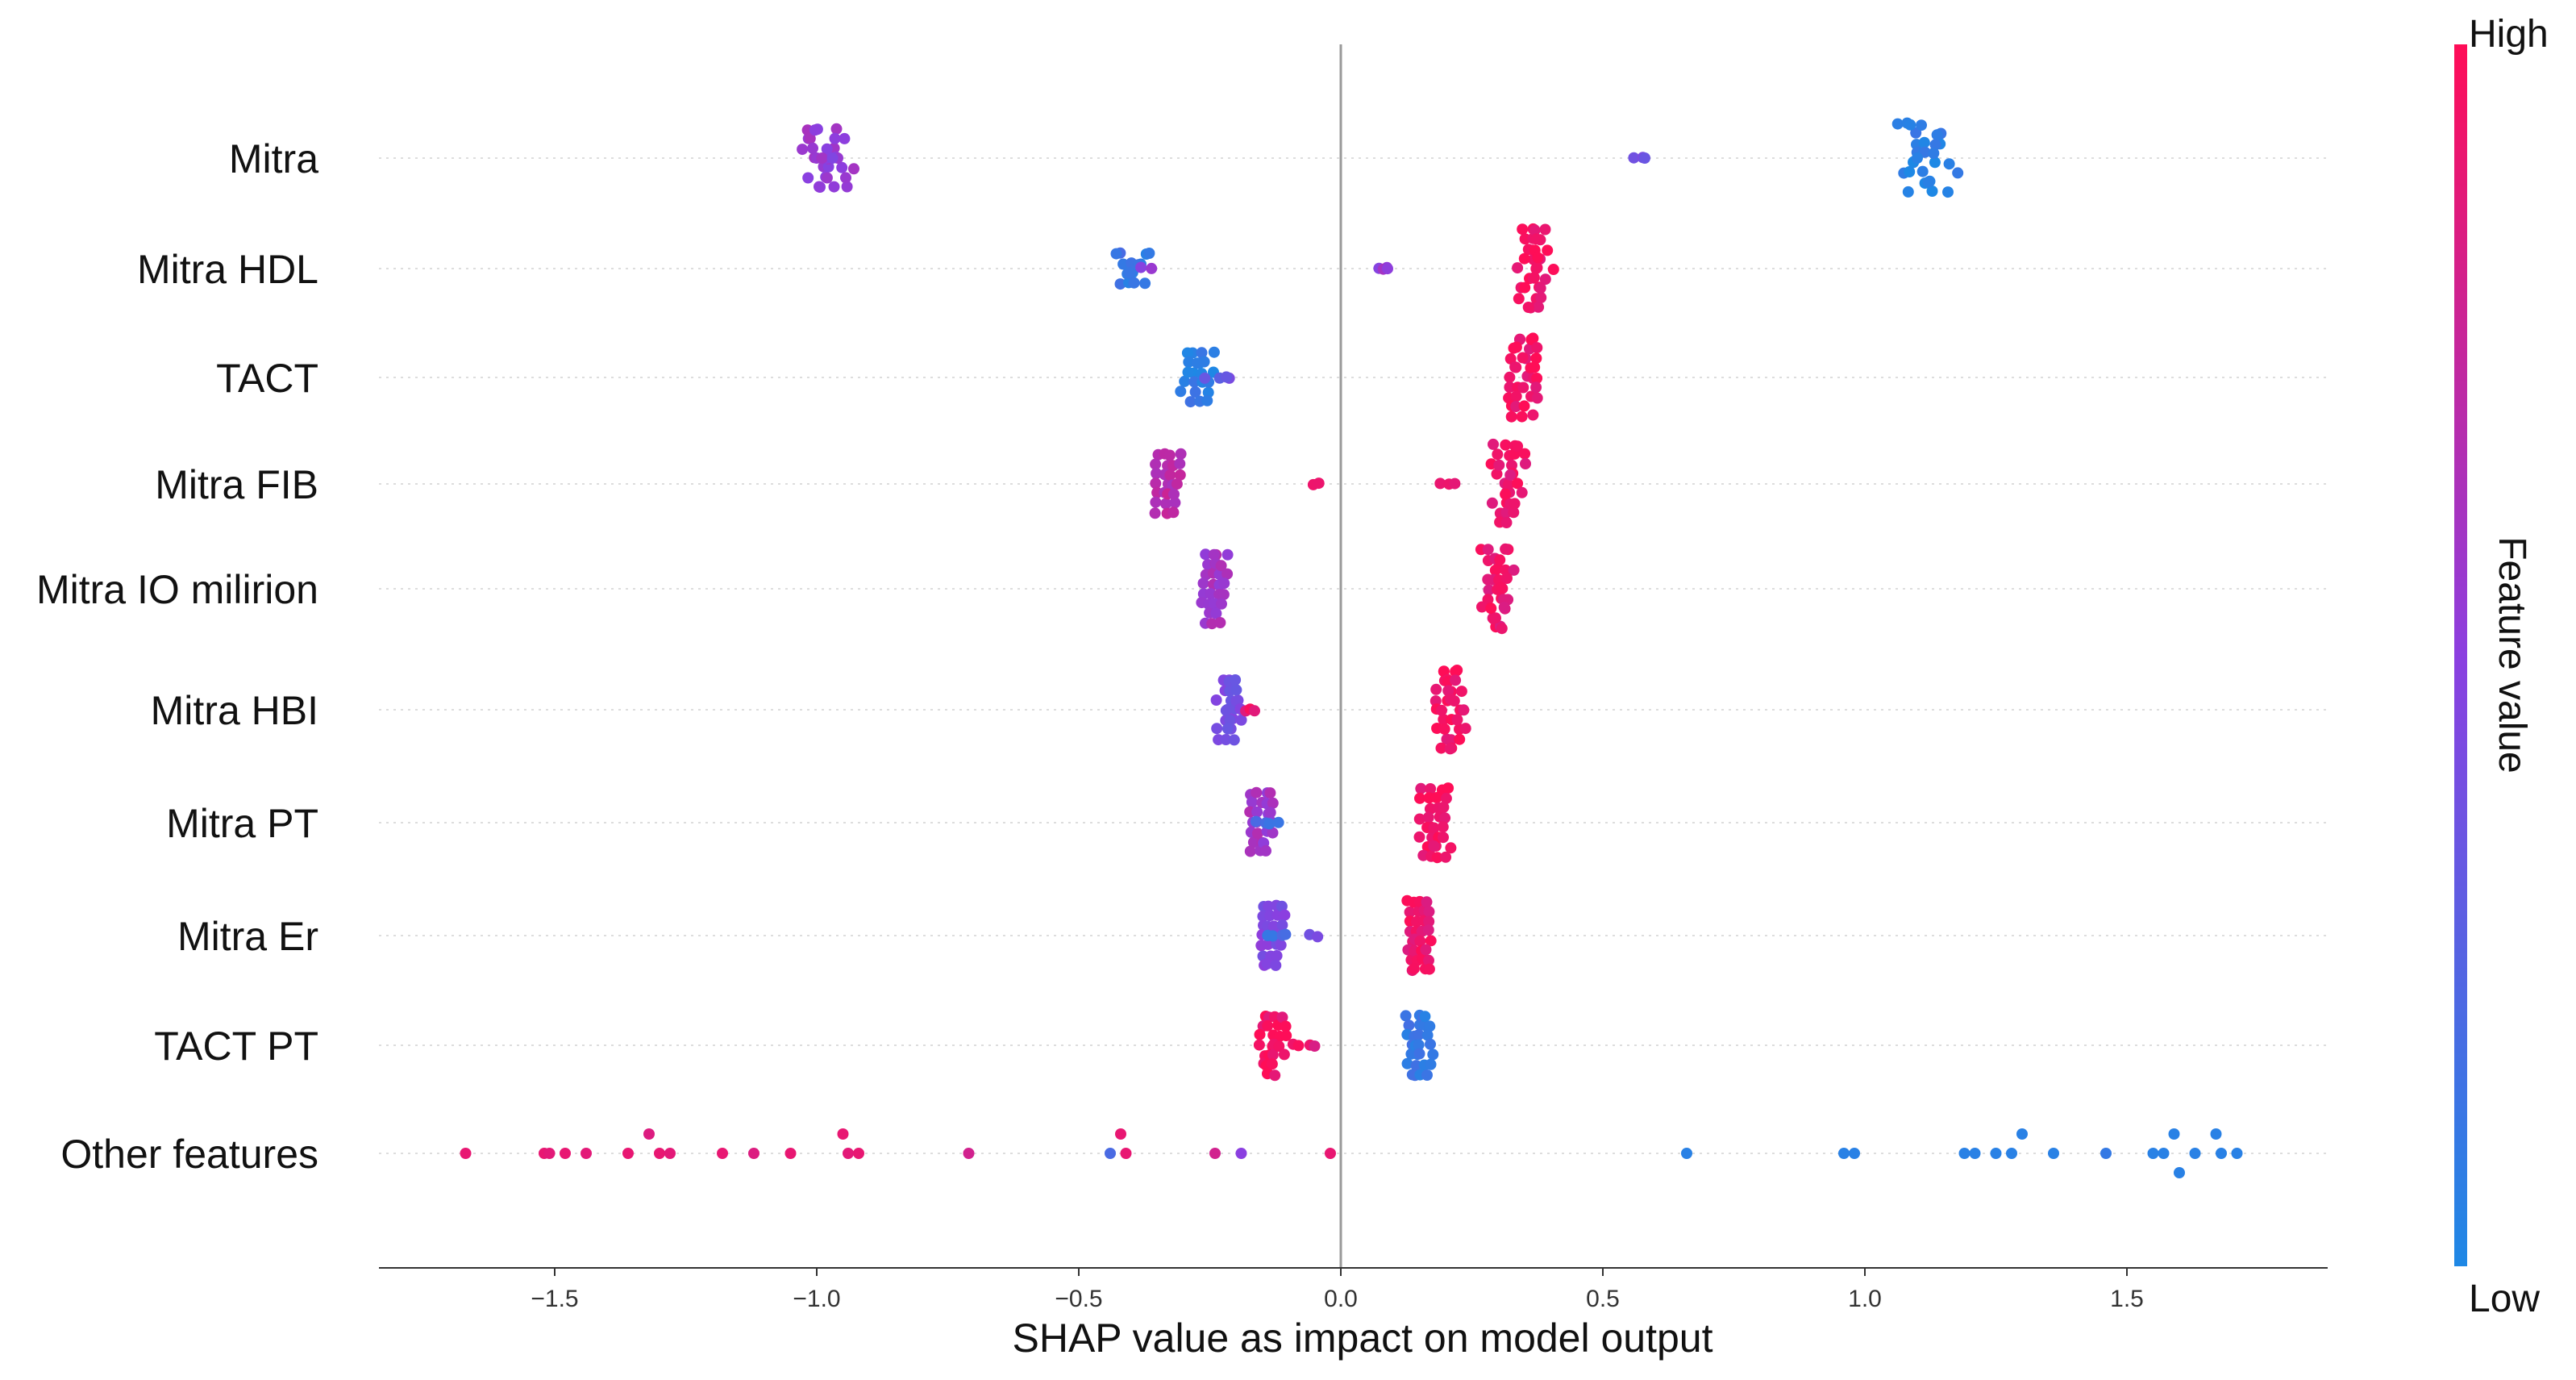 The image size is (2576, 1380). What do you see at coordinates (1337, 1290) in the screenshot?
I see `x-axis-ticks: −1.5 −1.0 −0.5 0.0 0.5 1.0 1.5` at bounding box center [1337, 1290].